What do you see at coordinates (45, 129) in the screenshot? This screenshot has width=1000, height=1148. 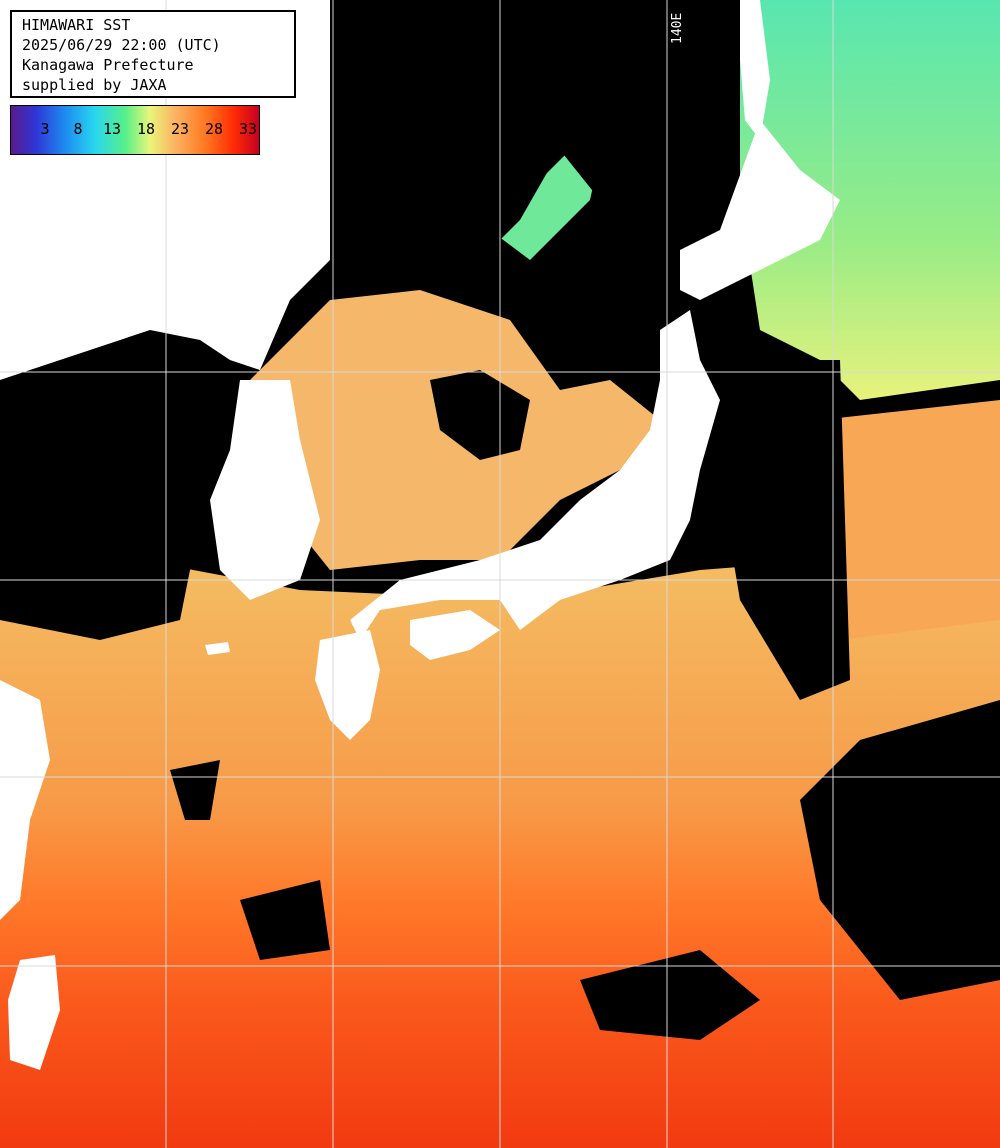 I see `colorbar-tick: 3` at bounding box center [45, 129].